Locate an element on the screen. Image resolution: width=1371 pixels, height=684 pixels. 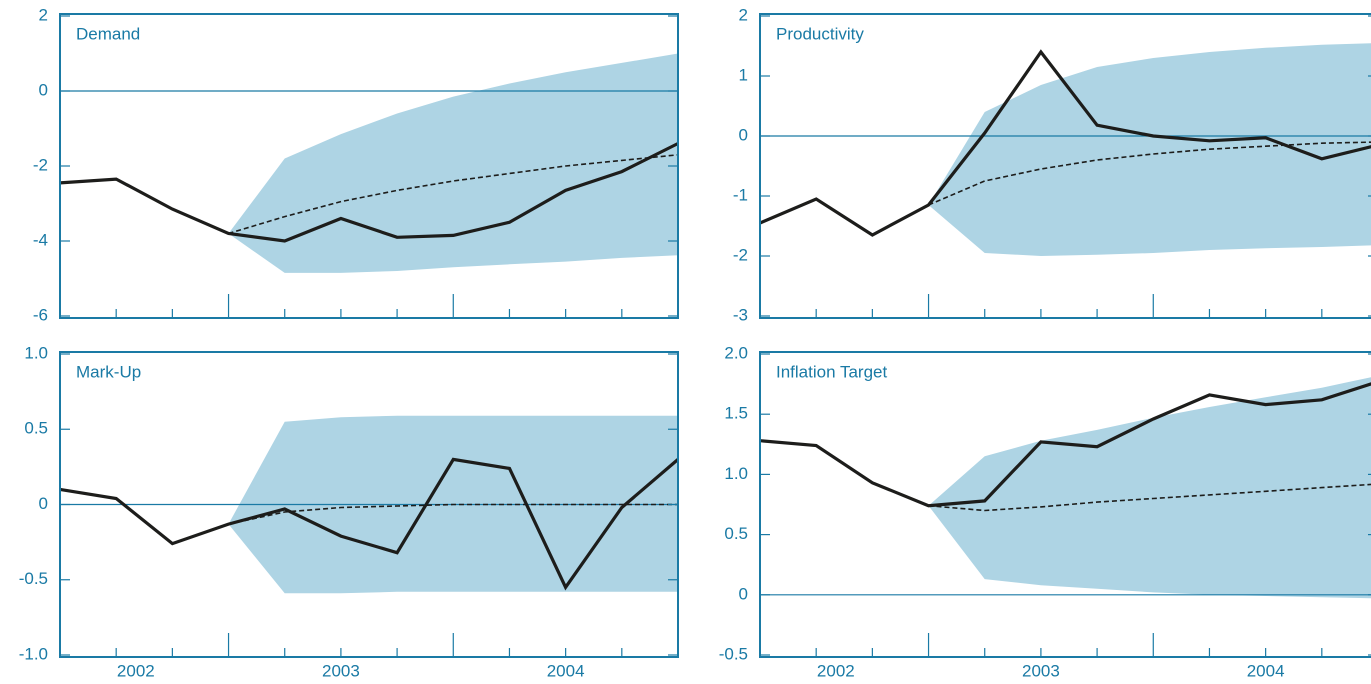
panel-title: Demand is located at coordinates (108, 33).